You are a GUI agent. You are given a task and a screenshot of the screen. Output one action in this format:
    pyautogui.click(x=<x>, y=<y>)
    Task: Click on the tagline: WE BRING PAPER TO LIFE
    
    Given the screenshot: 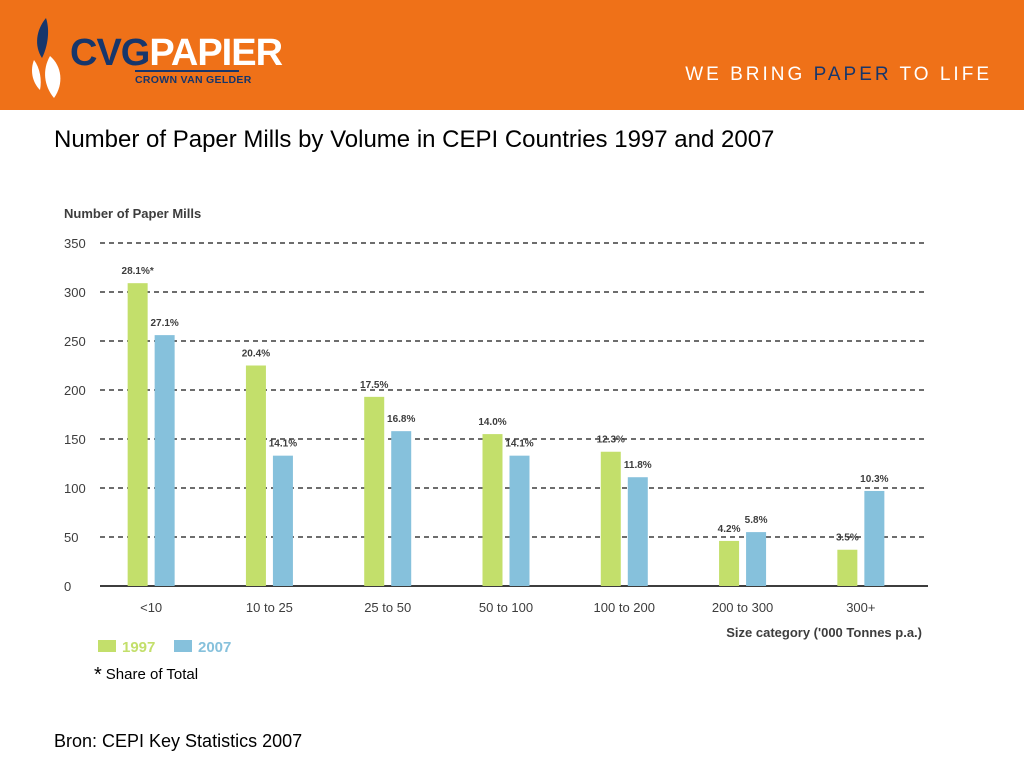 What is the action you would take?
    pyautogui.click(x=838, y=75)
    